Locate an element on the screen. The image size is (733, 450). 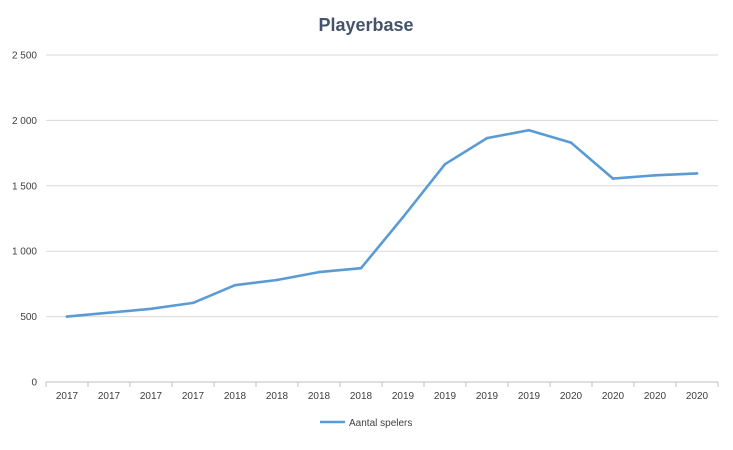
y-axis-ticks: 0 500 1 000 1 500 2 000 2 500 is located at coordinates (24, 220).